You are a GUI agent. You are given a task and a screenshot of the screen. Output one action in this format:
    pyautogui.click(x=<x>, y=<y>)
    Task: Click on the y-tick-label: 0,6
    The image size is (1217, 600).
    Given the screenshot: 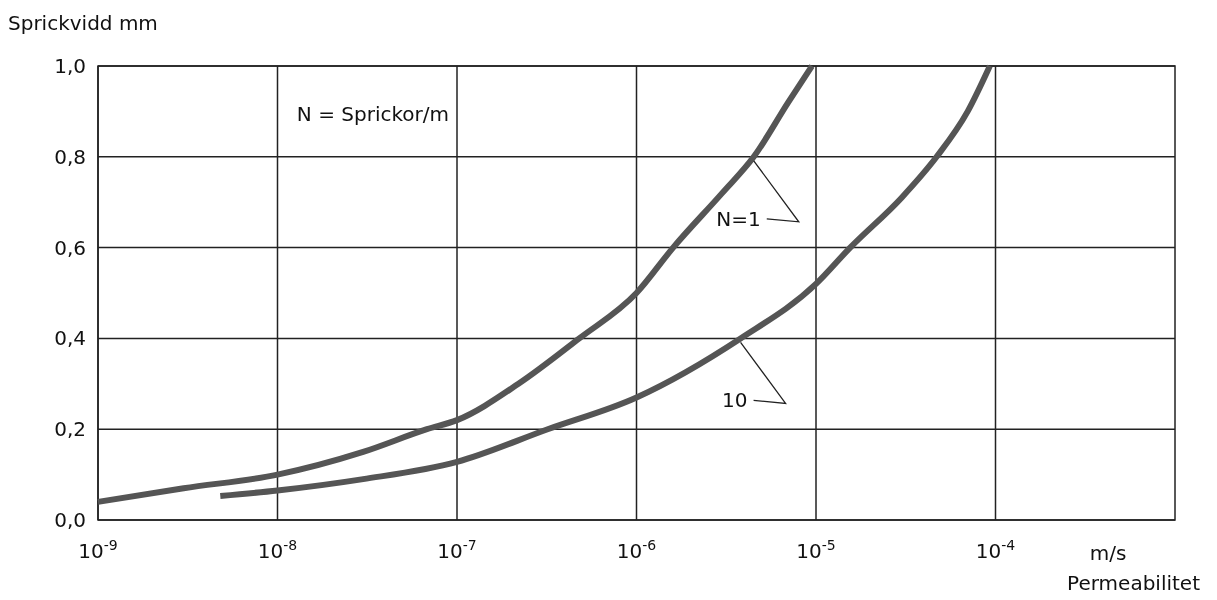 What is the action you would take?
    pyautogui.click(x=70, y=247)
    